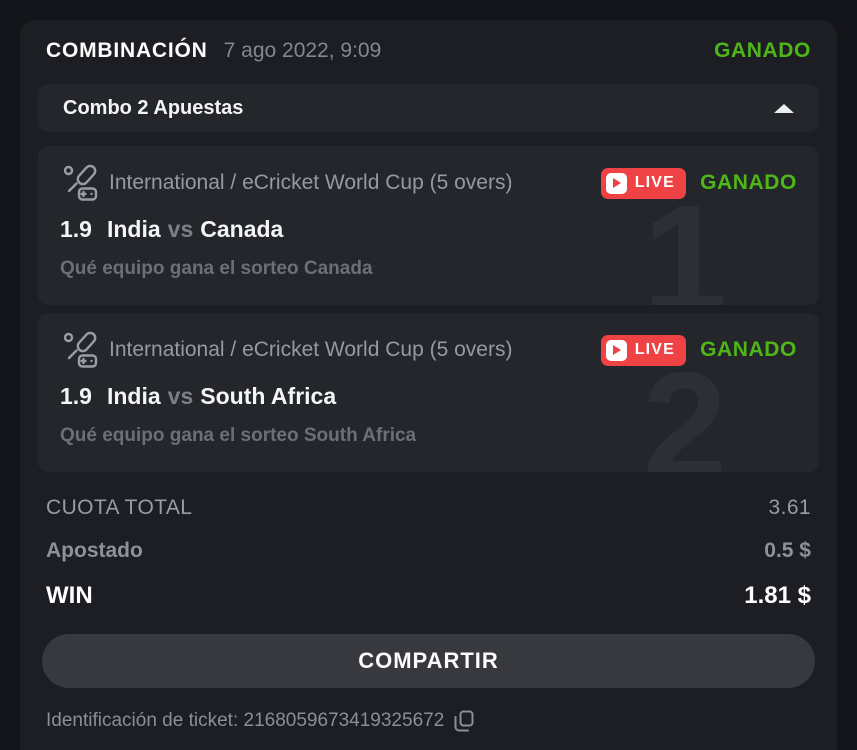 This screenshot has width=857, height=750. What do you see at coordinates (787, 550) in the screenshot?
I see `stake-value: 0.5 $` at bounding box center [787, 550].